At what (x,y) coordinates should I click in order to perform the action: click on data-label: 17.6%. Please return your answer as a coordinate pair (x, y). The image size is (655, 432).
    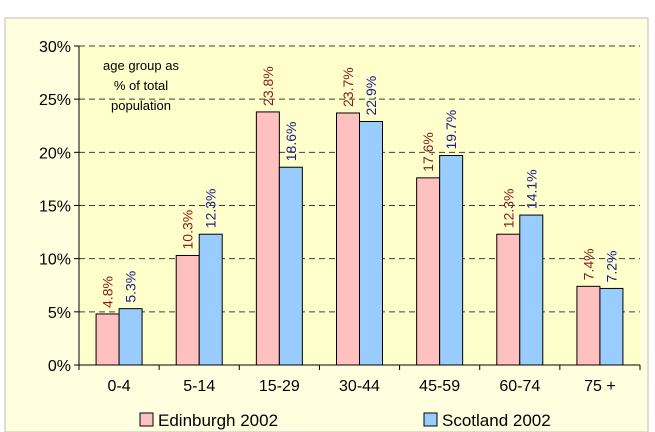
    Looking at the image, I should click on (428, 152).